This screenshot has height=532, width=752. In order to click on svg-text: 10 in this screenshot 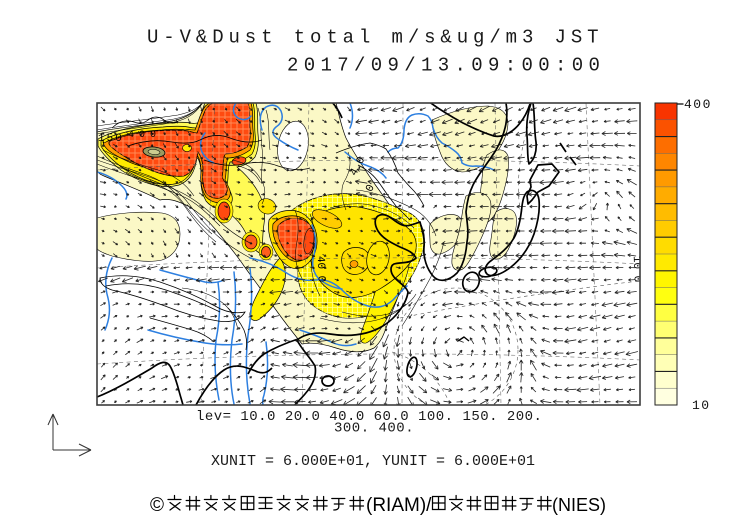, I will do `click(701, 405)`.